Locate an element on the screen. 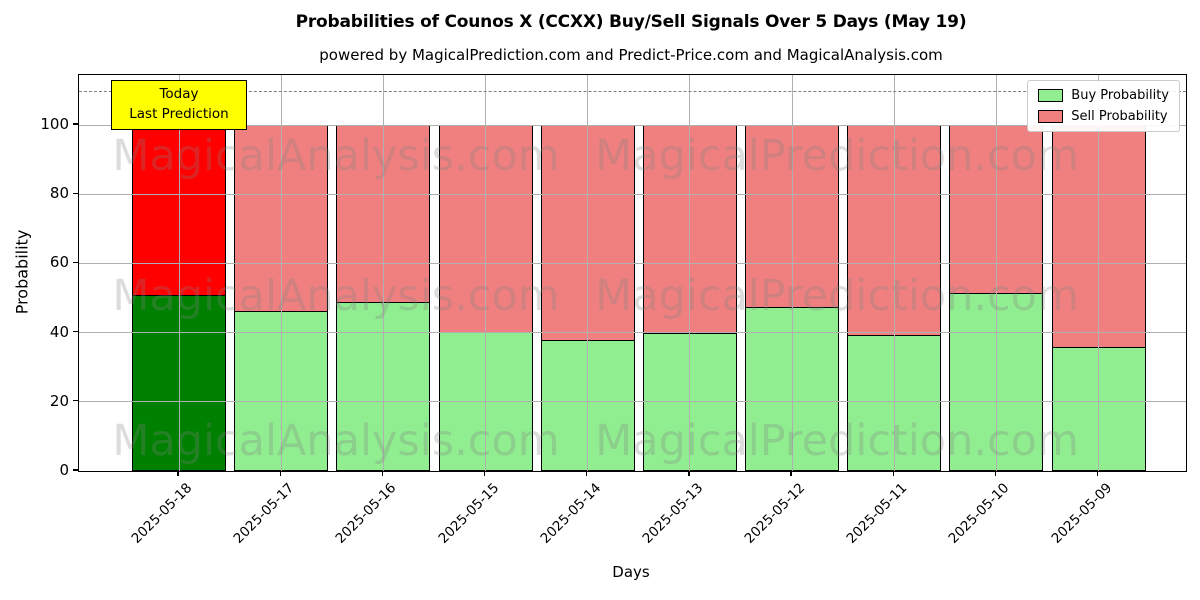 The height and width of the screenshot is (600, 1200). x-tick-label: 2025-05-13 is located at coordinates (673, 513).